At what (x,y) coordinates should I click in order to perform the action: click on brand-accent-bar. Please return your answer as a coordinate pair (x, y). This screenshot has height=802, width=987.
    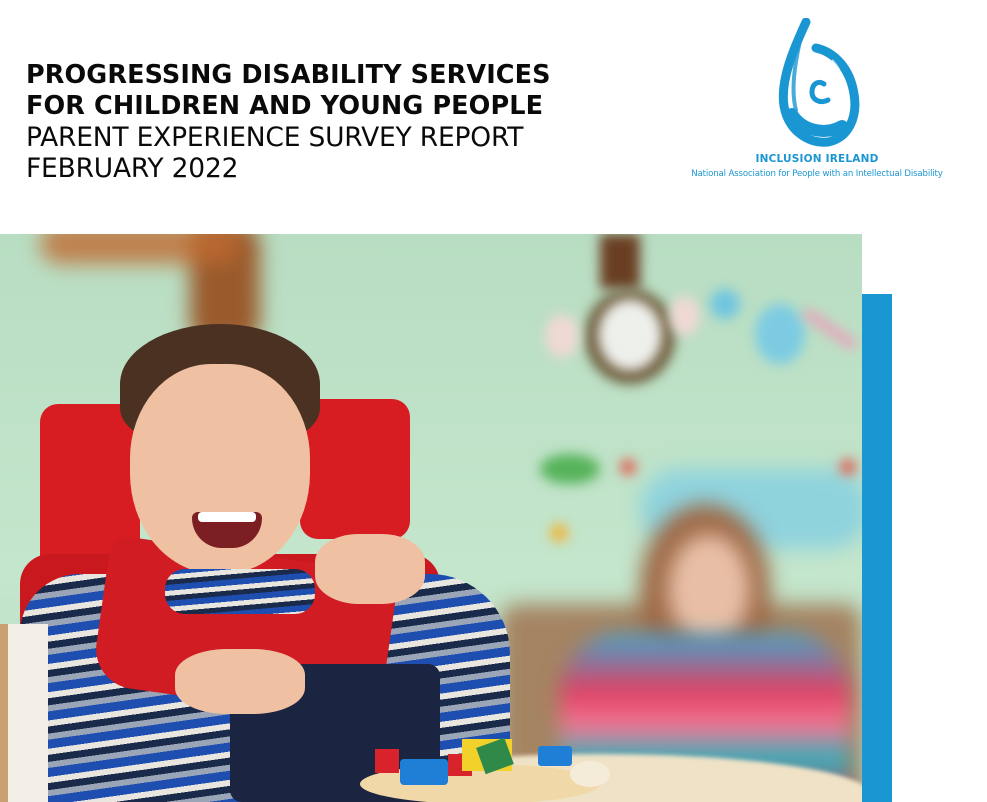
    Looking at the image, I should click on (877, 548).